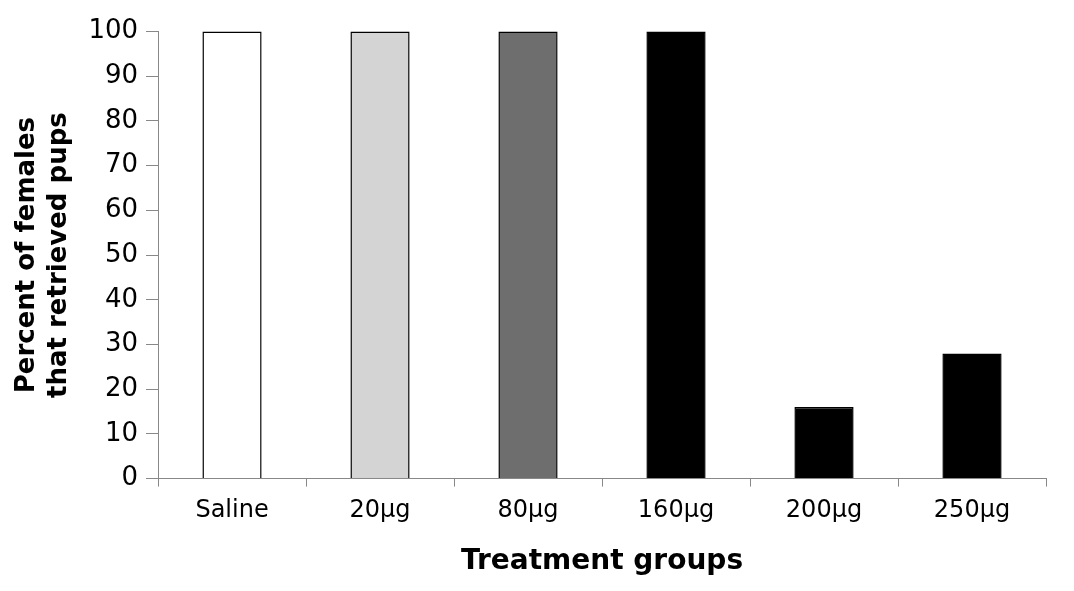  I want to click on y-tick-label: 30, so click(121, 342).